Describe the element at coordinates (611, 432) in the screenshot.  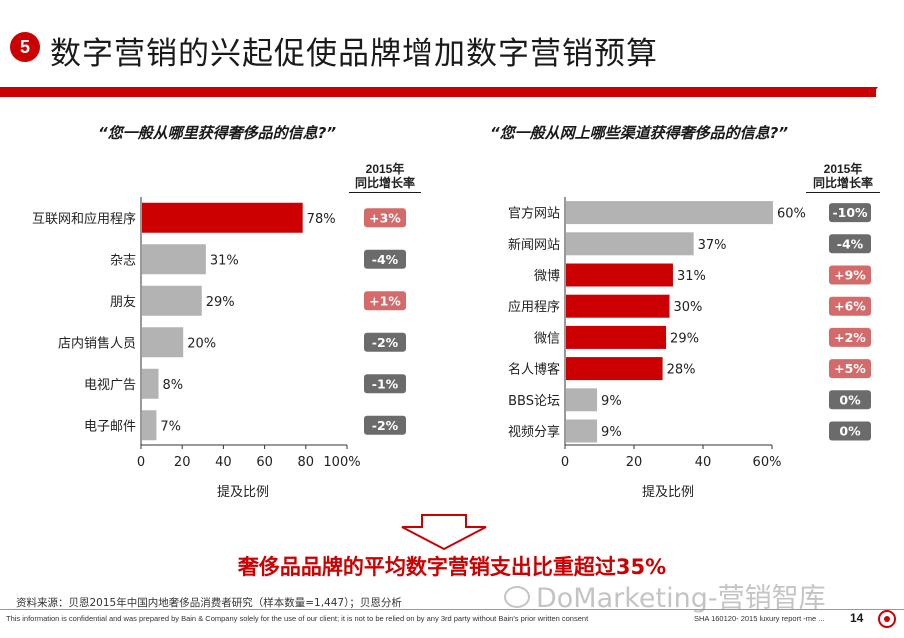
I see `right-value-label-8: 9%` at that location.